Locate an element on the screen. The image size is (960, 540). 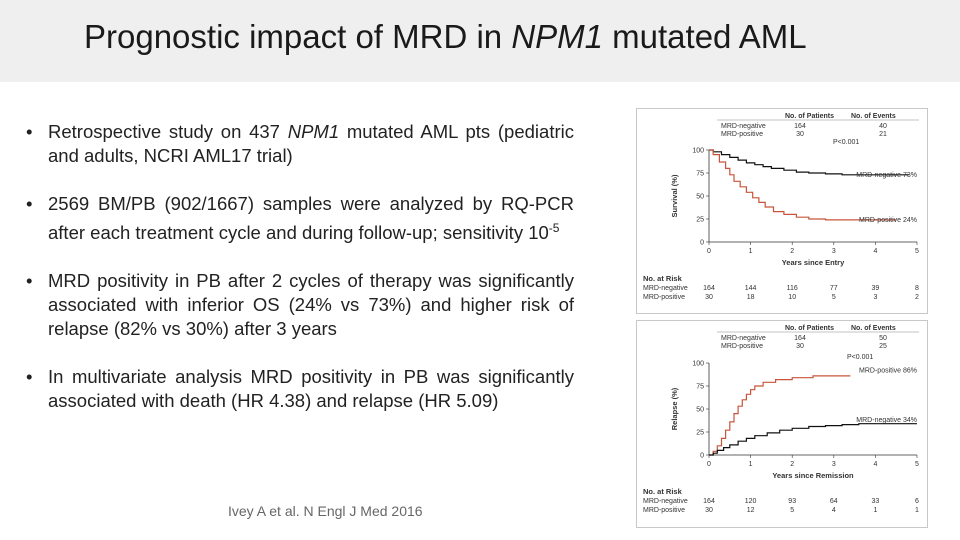
series-end-label: MRD-positive 86% is located at coordinates (888, 370).